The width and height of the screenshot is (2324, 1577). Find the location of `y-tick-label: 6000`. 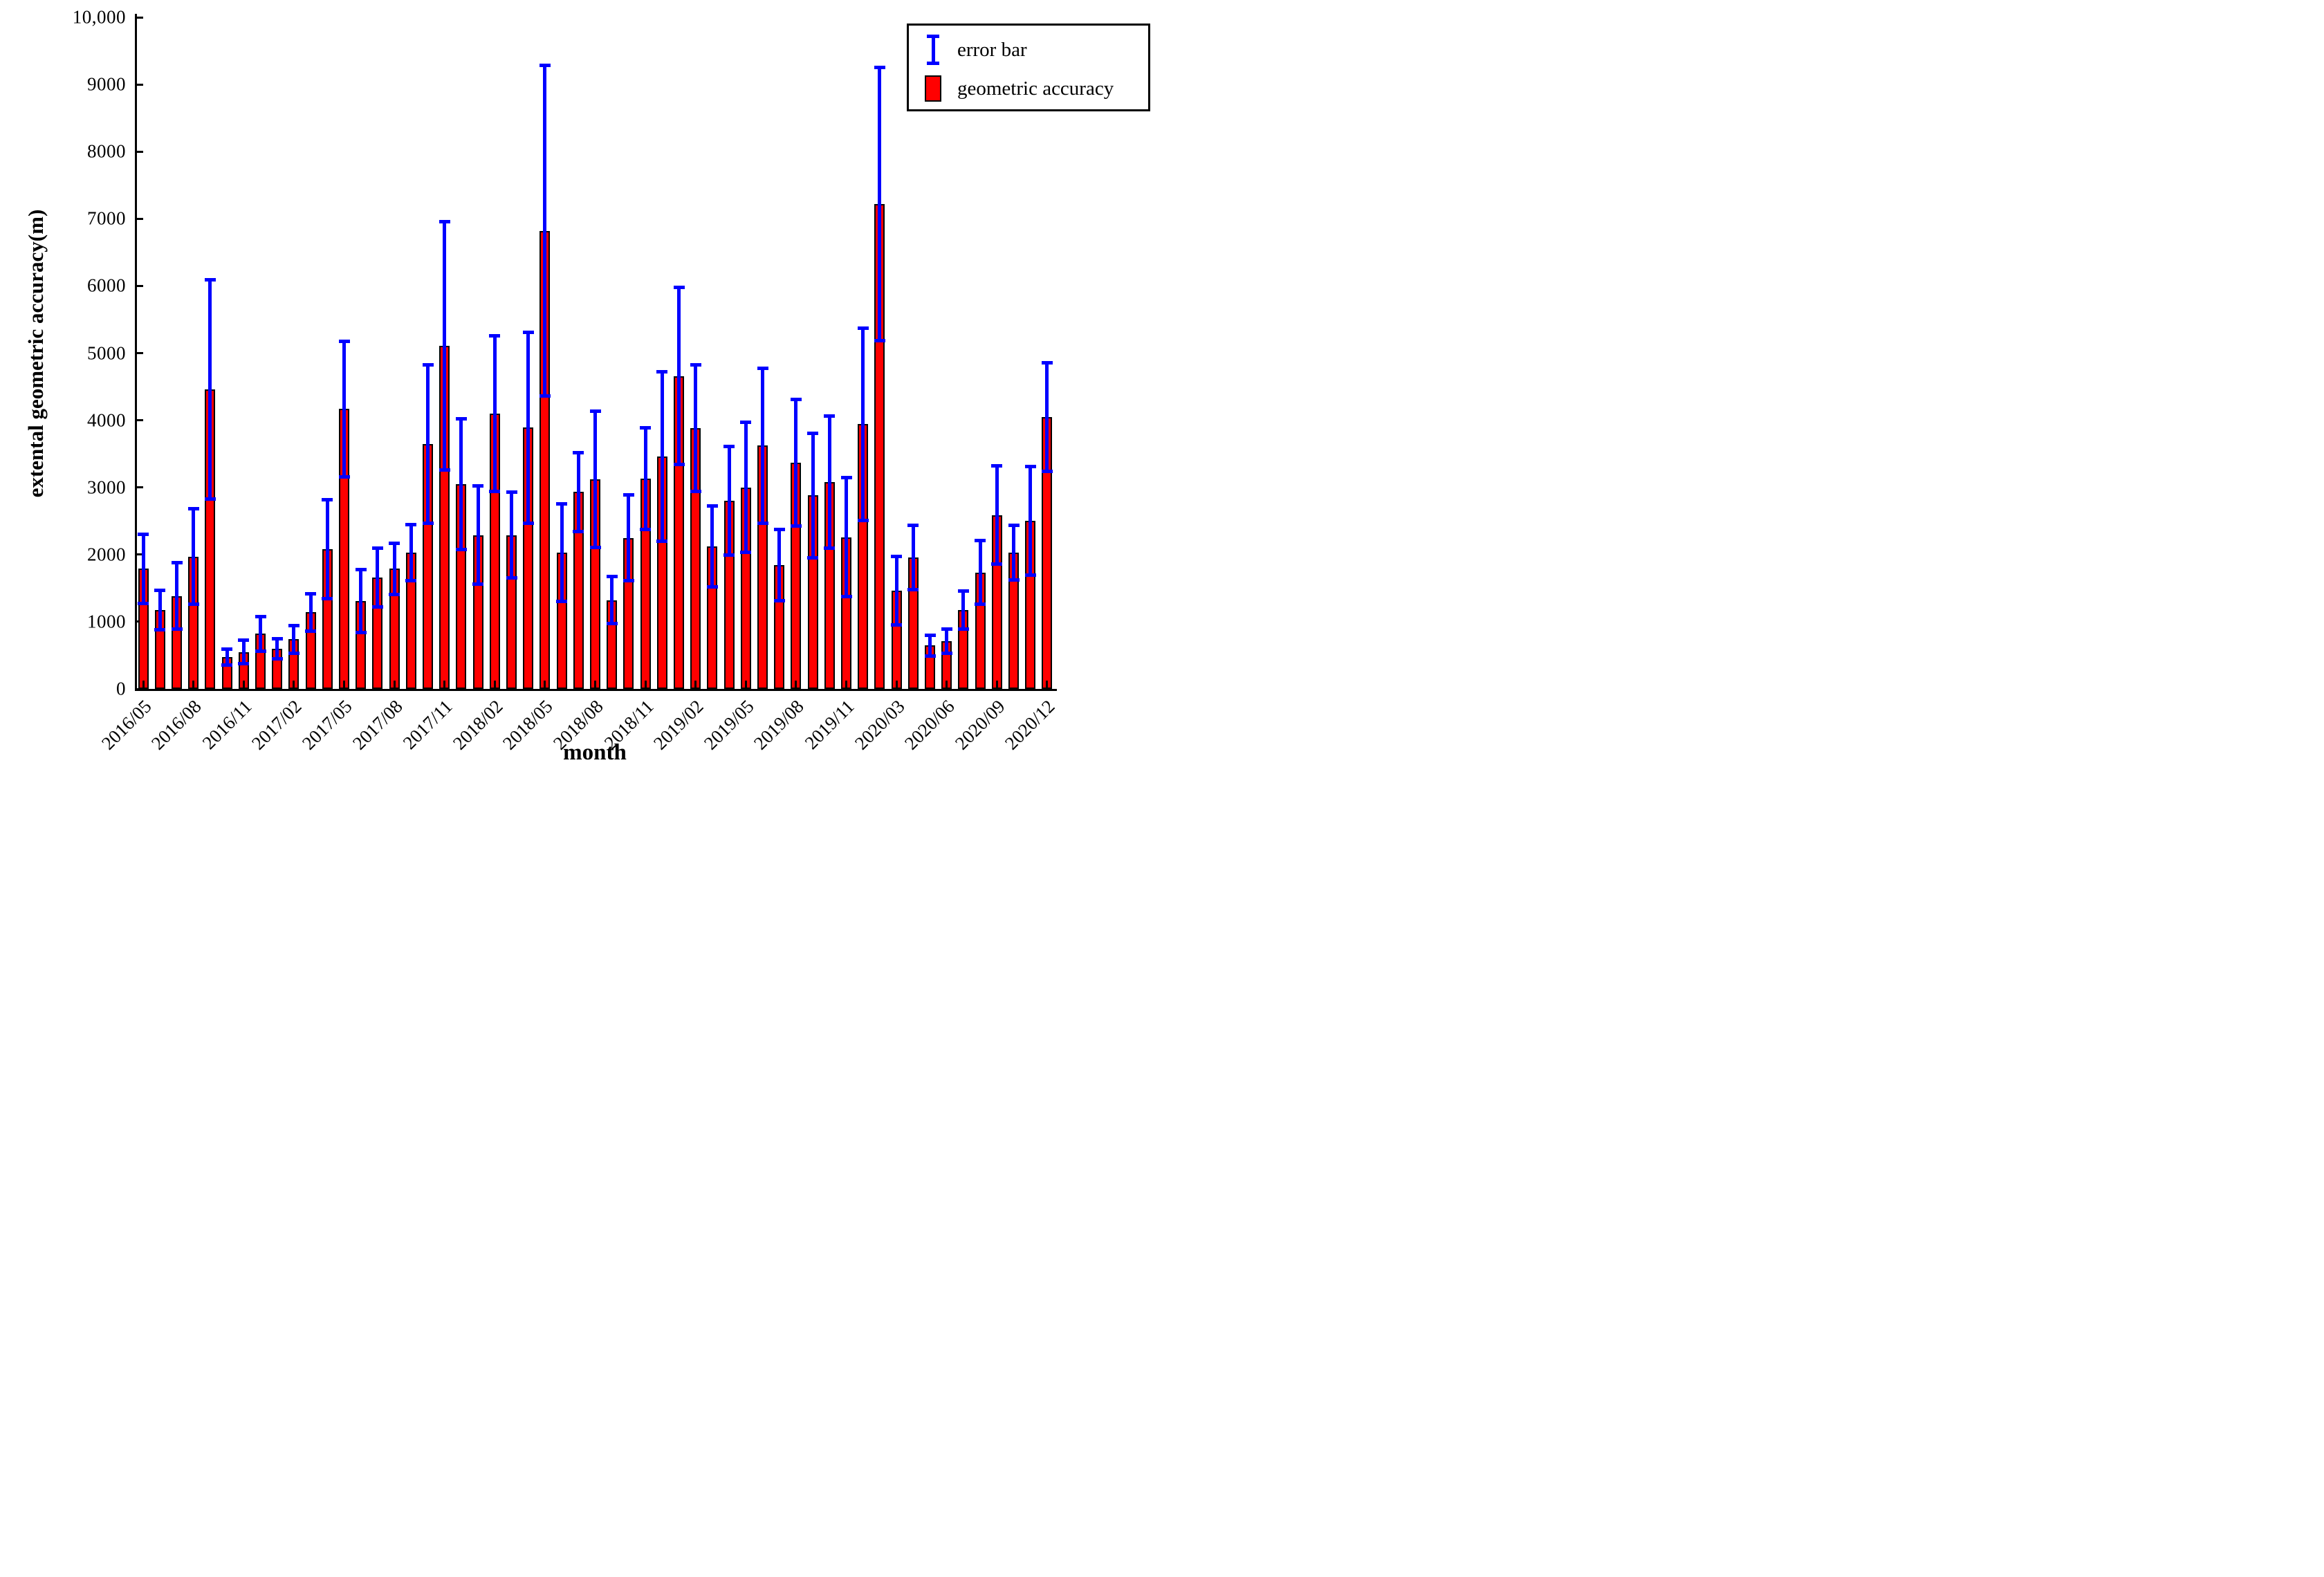

y-tick-label: 6000 is located at coordinates (106, 285).